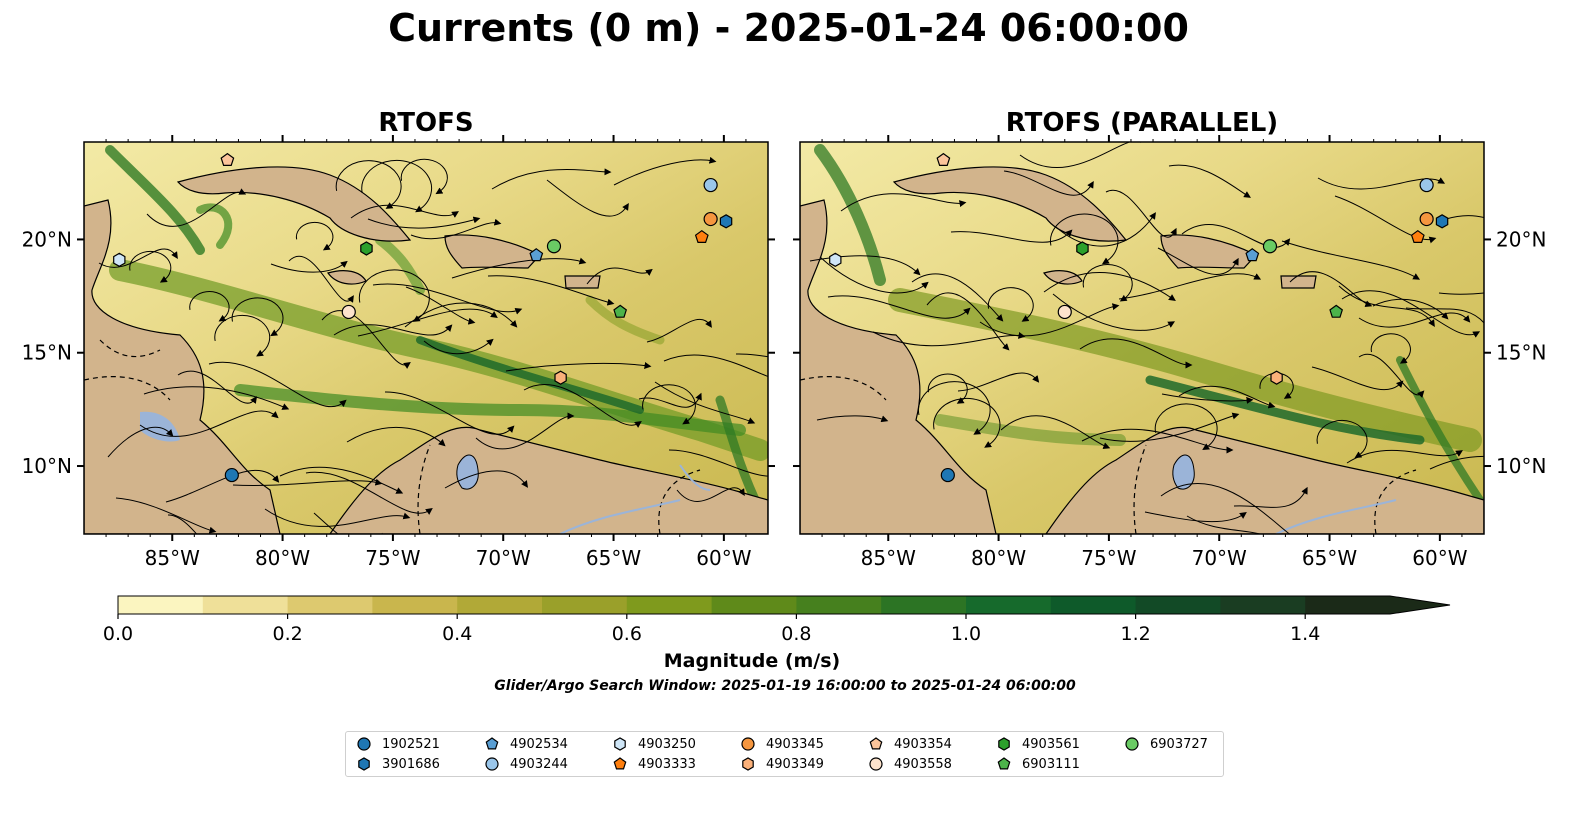 The image size is (1577, 827). Describe the element at coordinates (788, 28) in the screenshot. I see `figure-title: Currents (0 m) - 2025-01-24 06:00:00` at that location.